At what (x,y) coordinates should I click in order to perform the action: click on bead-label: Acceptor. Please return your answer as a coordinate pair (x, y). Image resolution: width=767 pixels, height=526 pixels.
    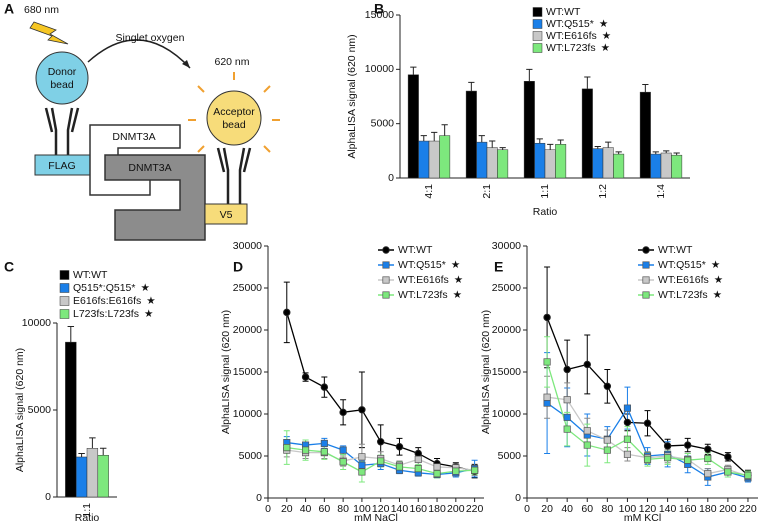
    Looking at the image, I should click on (234, 112).